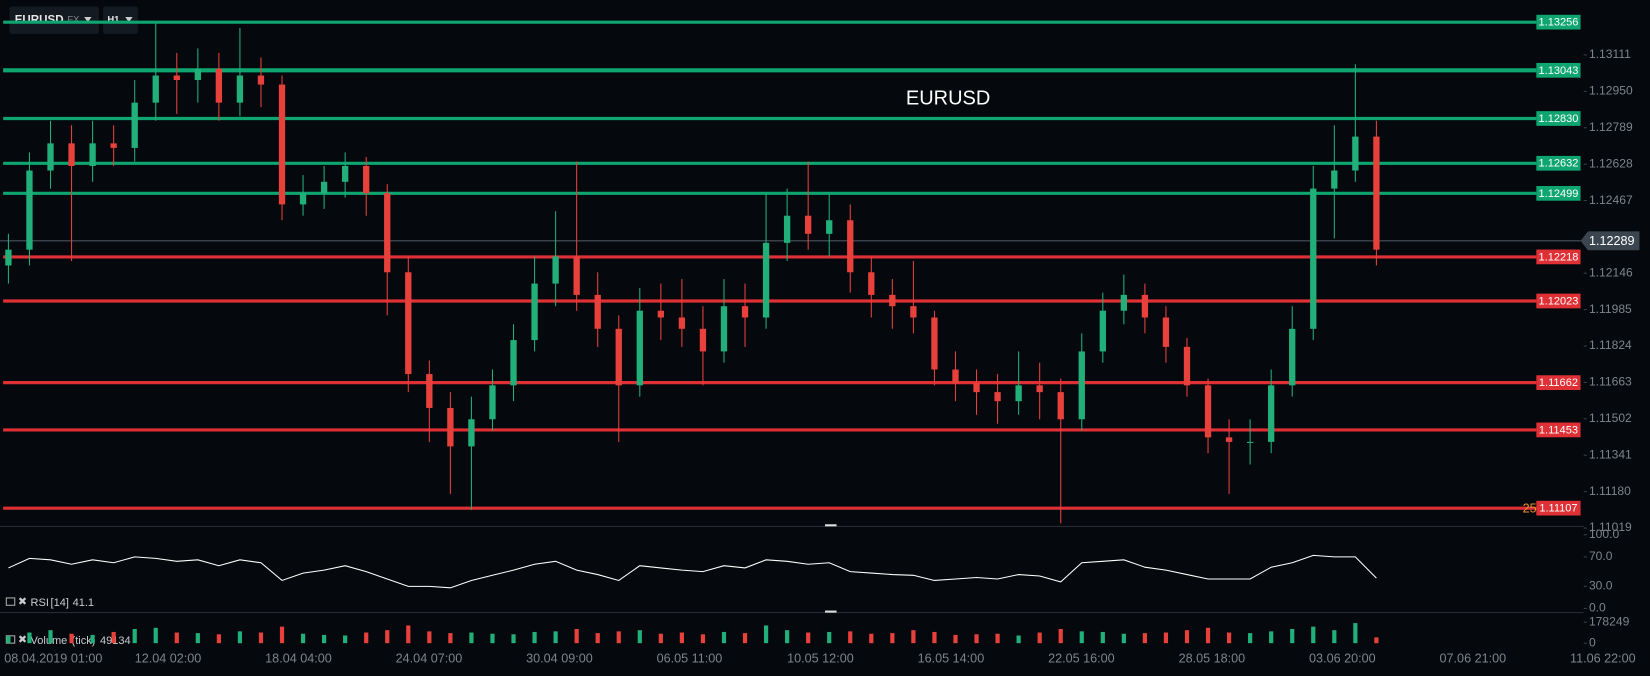  Describe the element at coordinates (1610, 382) in the screenshot. I see `y-tick-label: 1.11663` at that location.